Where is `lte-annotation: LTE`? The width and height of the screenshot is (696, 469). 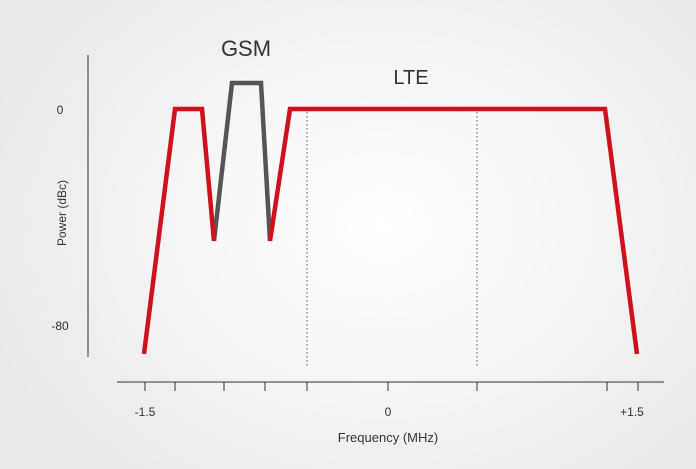
lte-annotation: LTE is located at coordinates (410, 78).